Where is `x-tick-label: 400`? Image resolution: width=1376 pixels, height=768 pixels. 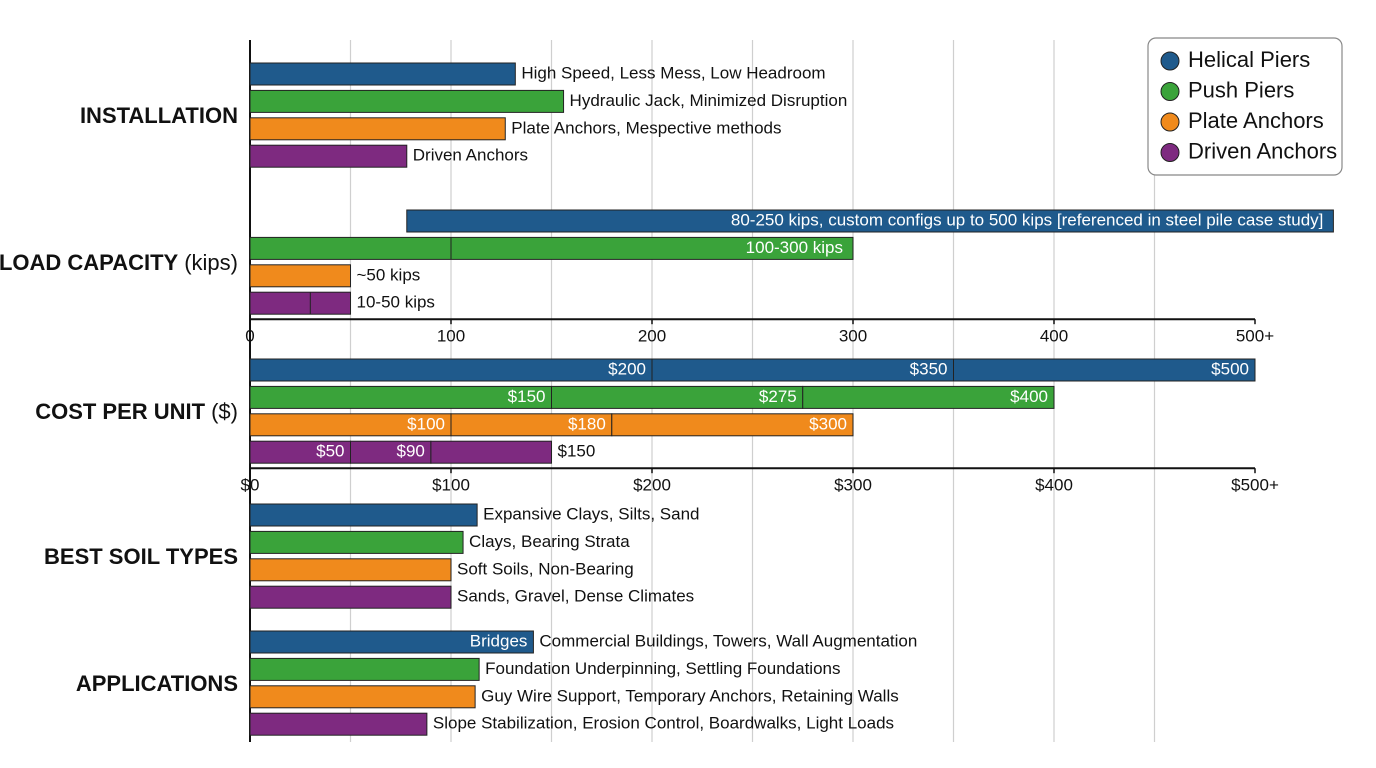 x-tick-label: 400 is located at coordinates (1054, 336).